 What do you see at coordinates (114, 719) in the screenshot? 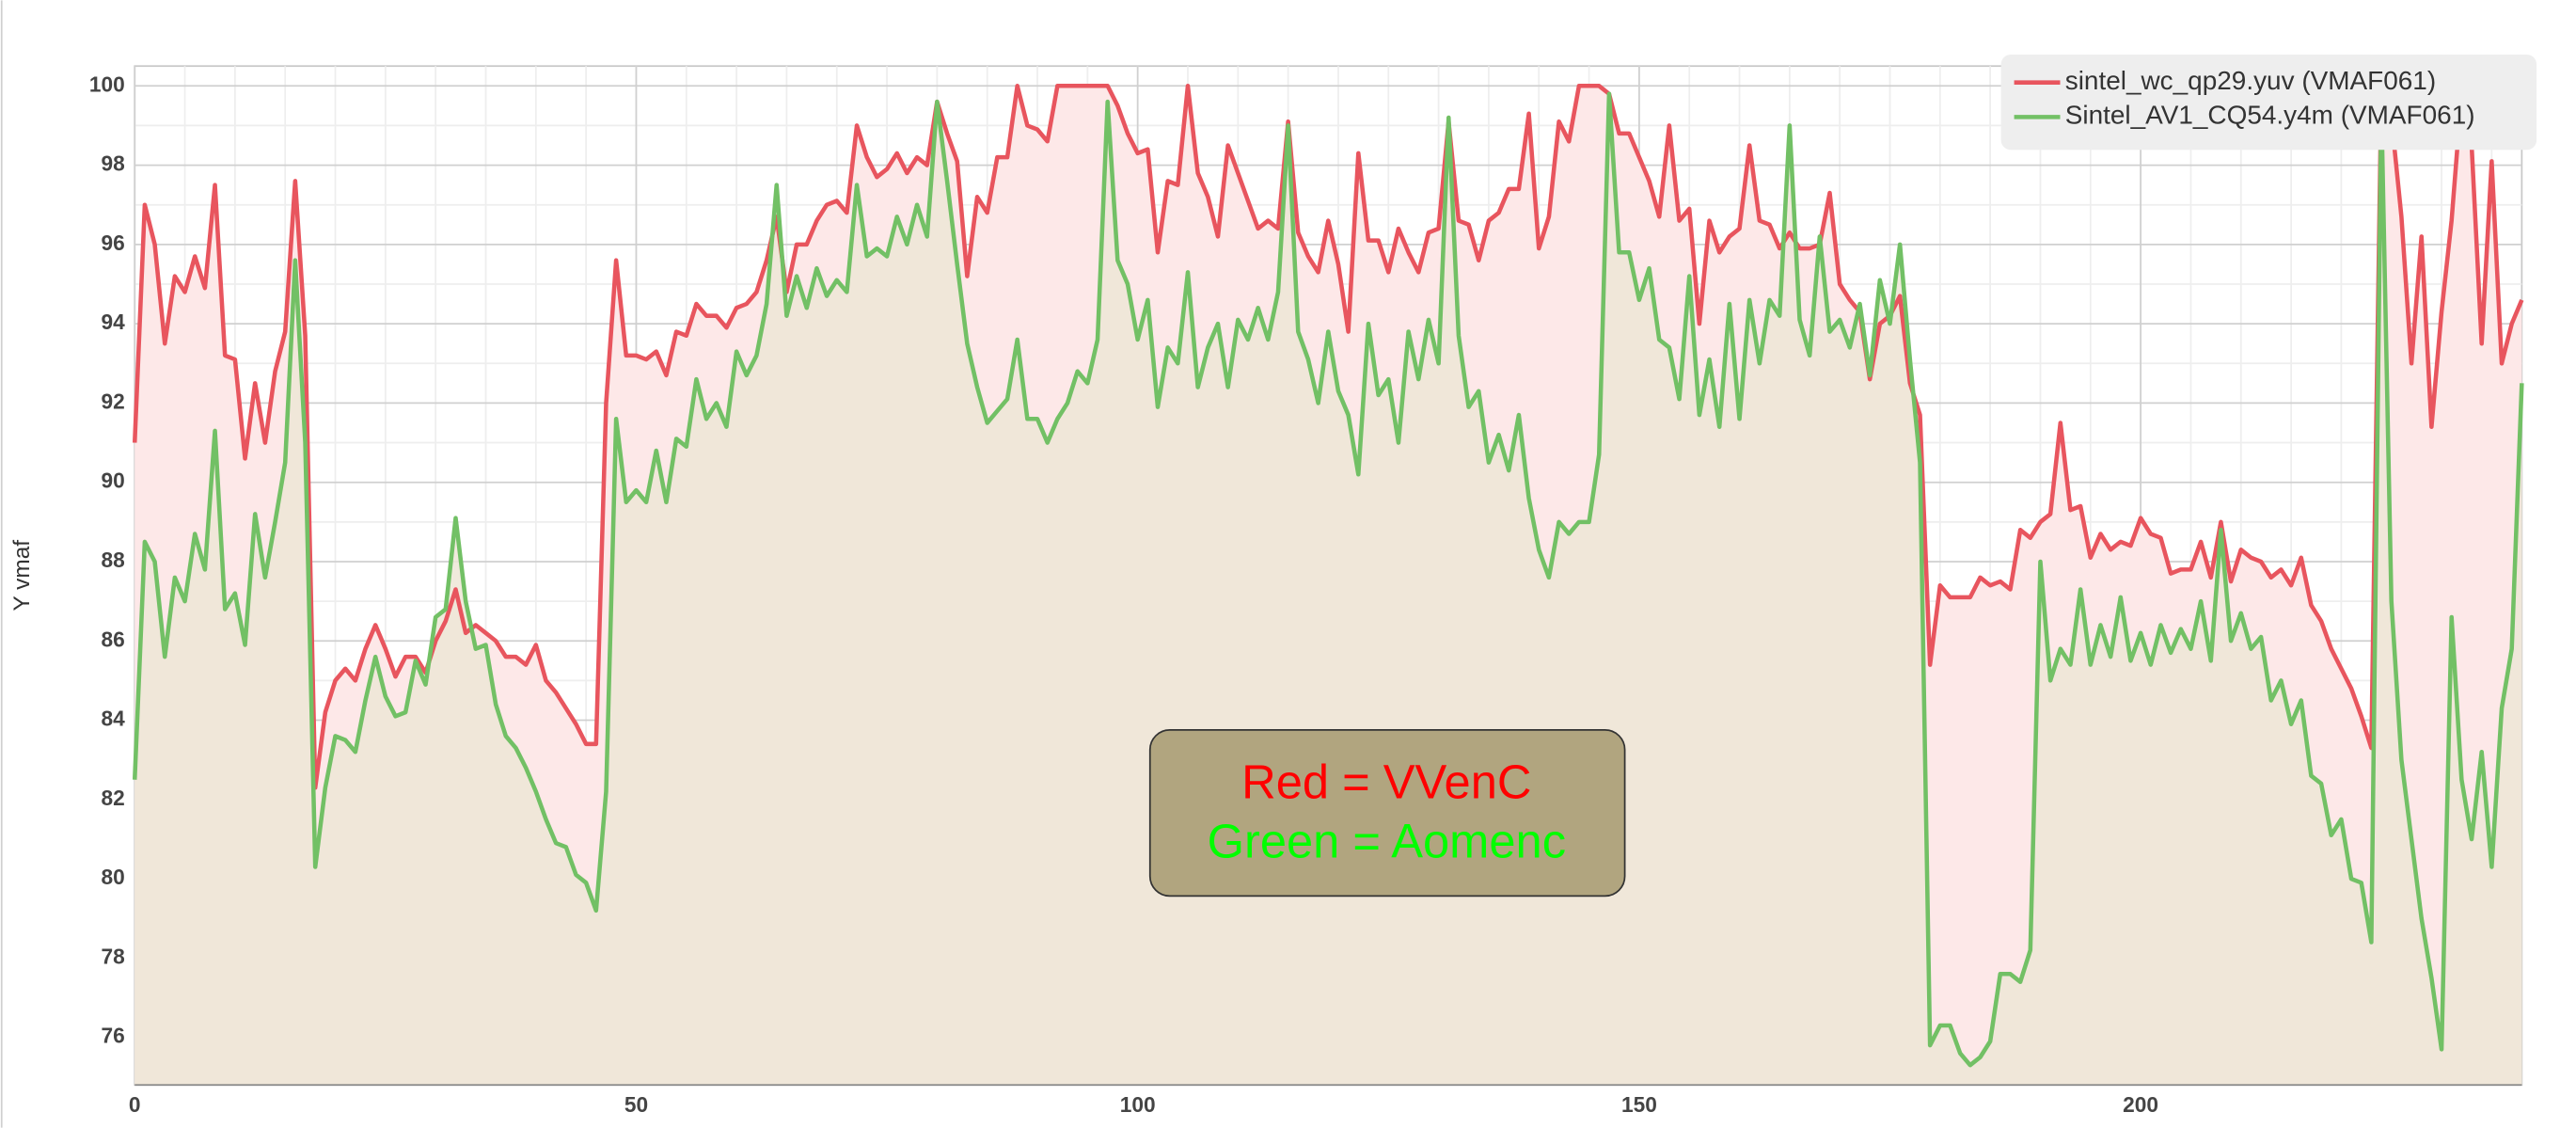
I see `y-tick-label: 84` at bounding box center [114, 719].